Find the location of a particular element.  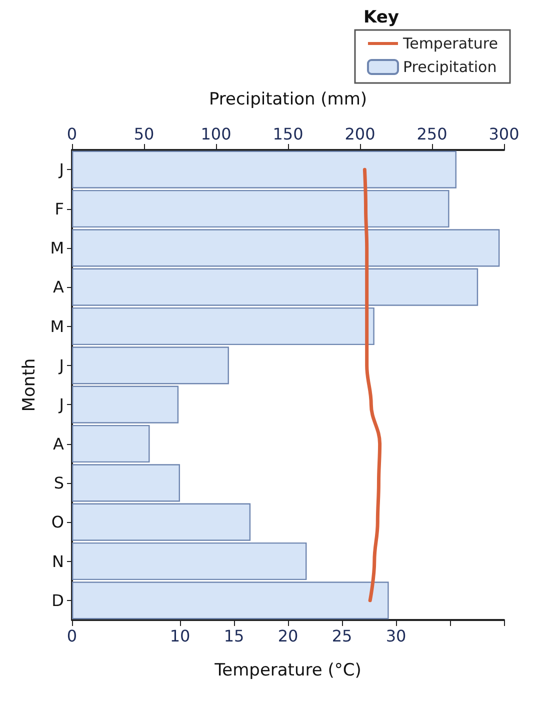

x2-tick-label: 150 is located at coordinates (288, 134).